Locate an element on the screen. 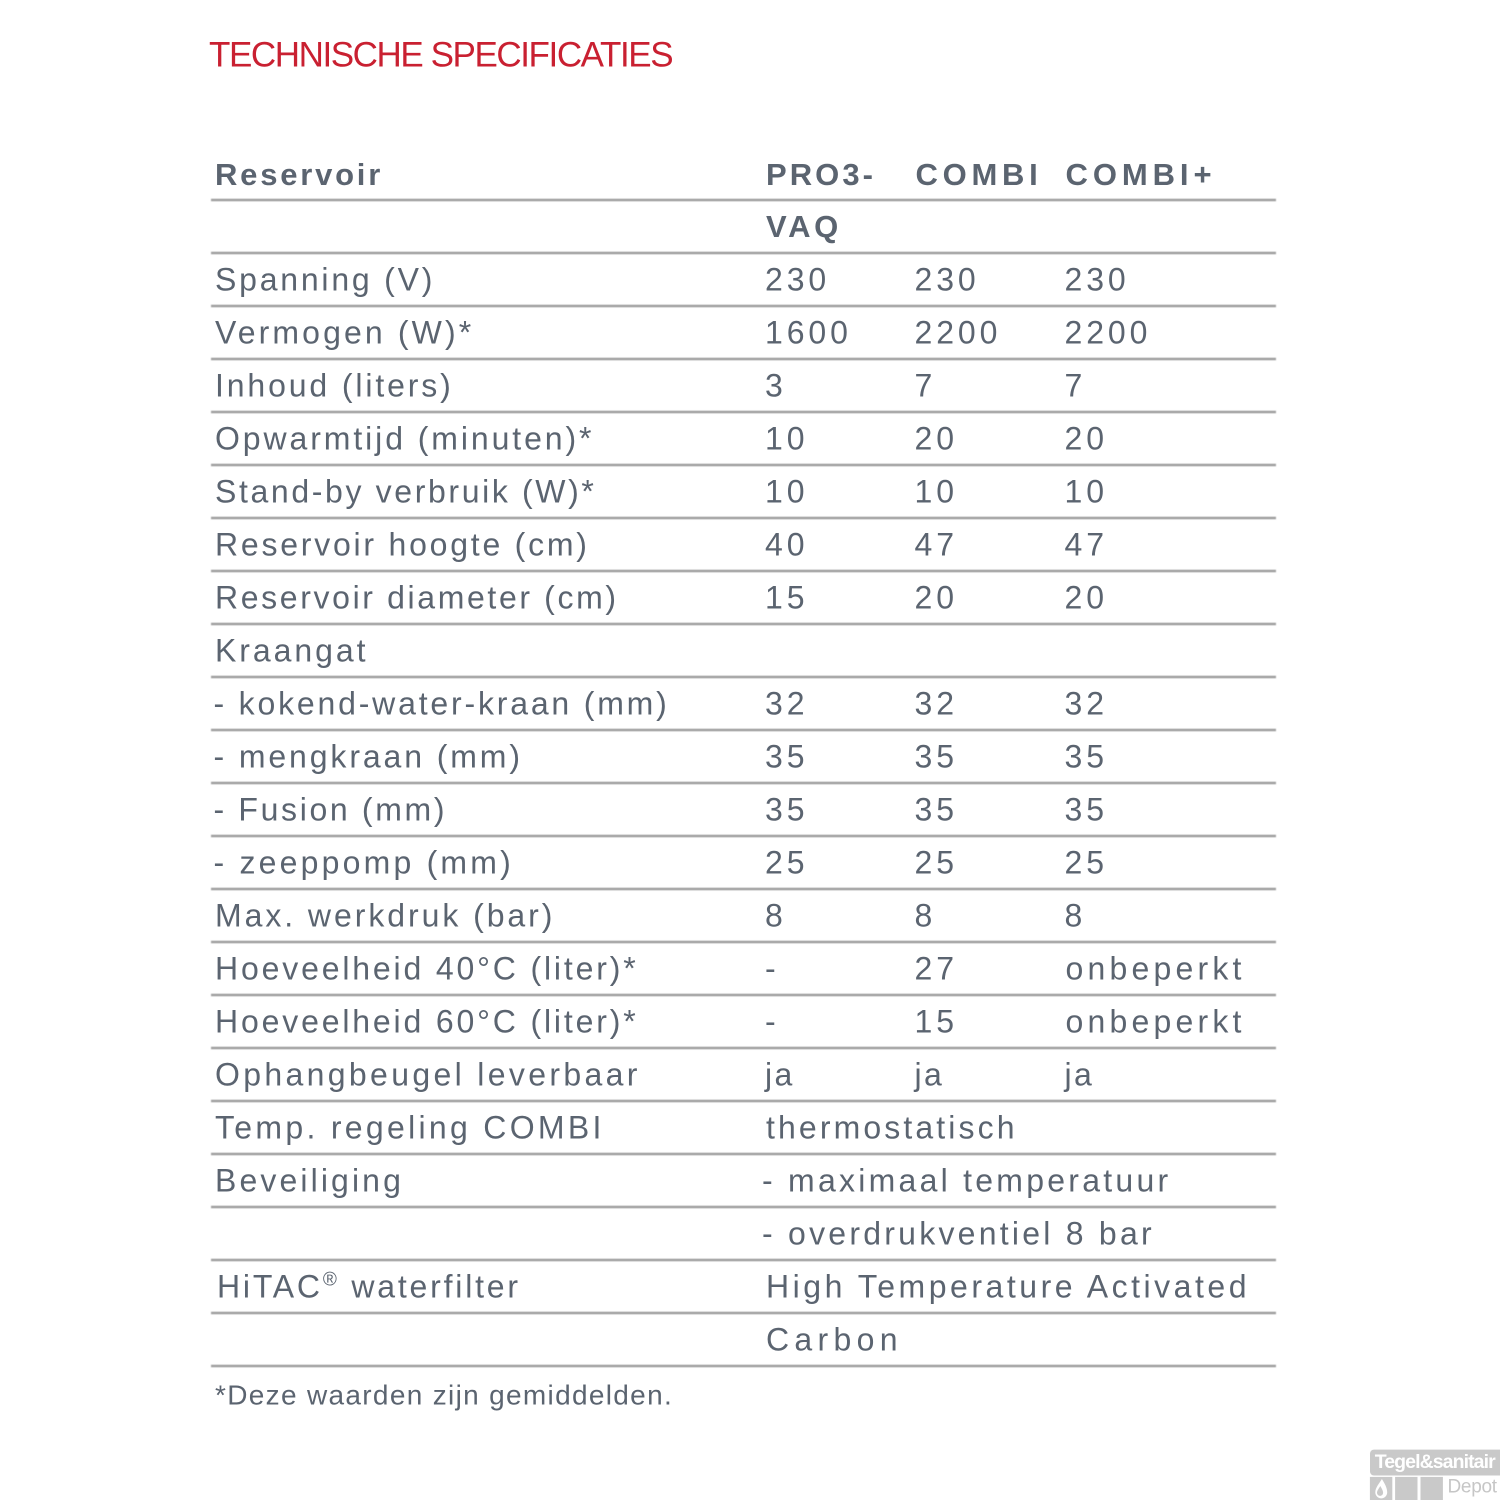  svg-text: Depot is located at coordinates (1473, 1487).